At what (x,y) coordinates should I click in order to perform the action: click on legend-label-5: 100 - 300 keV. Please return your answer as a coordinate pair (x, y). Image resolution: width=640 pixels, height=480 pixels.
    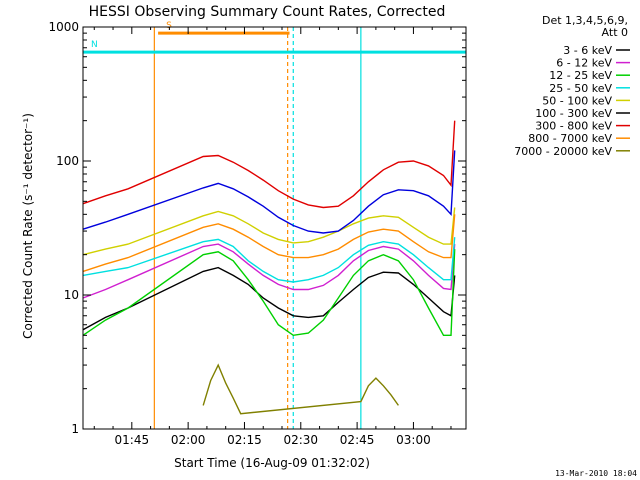
    Looking at the image, I should click on (573, 113).